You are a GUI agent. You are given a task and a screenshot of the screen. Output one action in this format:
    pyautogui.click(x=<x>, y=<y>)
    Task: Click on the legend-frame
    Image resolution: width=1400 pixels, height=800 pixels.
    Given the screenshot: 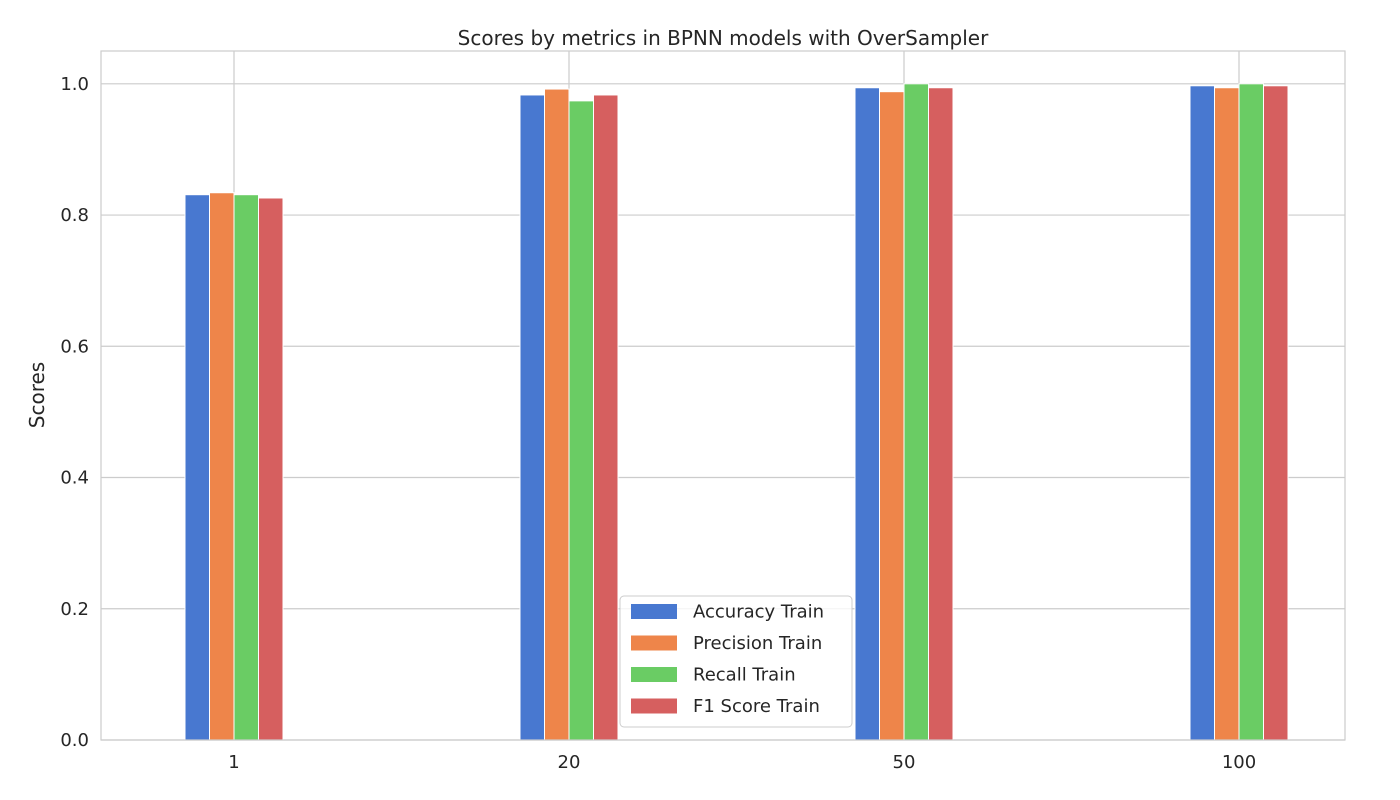 What is the action you would take?
    pyautogui.click(x=736, y=661)
    